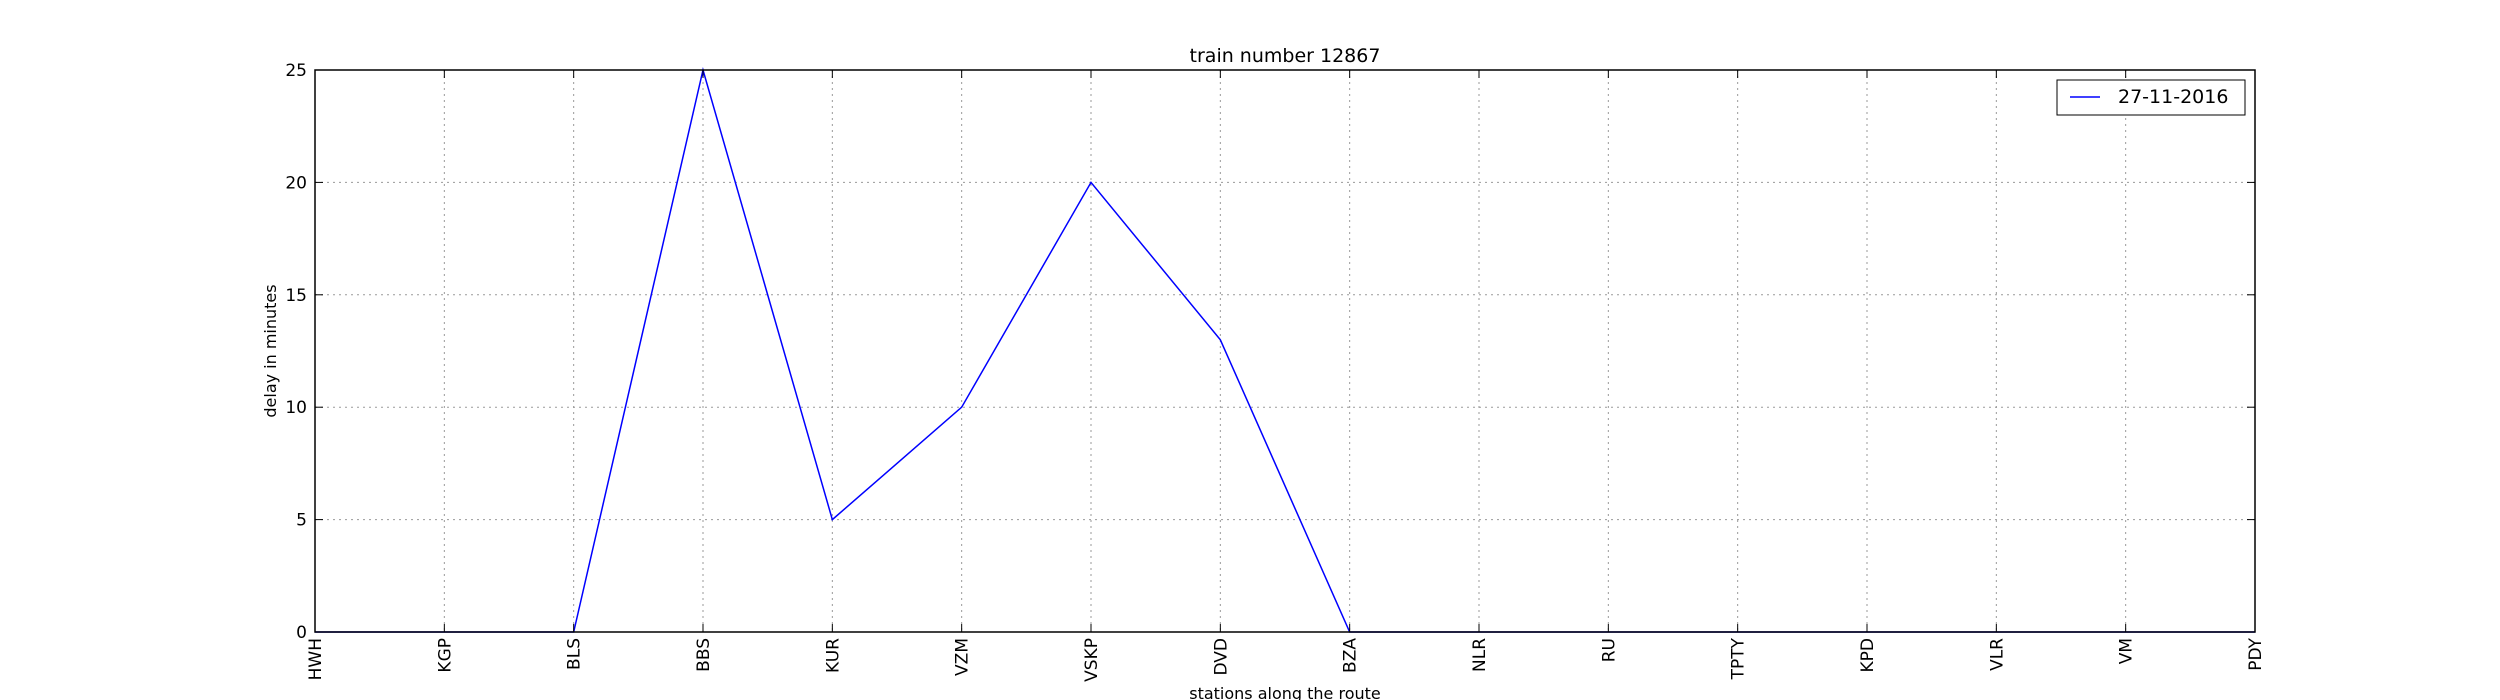 This screenshot has width=2500, height=700. Describe the element at coordinates (1739, 658) in the screenshot. I see `x-tick-label: TPTY` at that location.